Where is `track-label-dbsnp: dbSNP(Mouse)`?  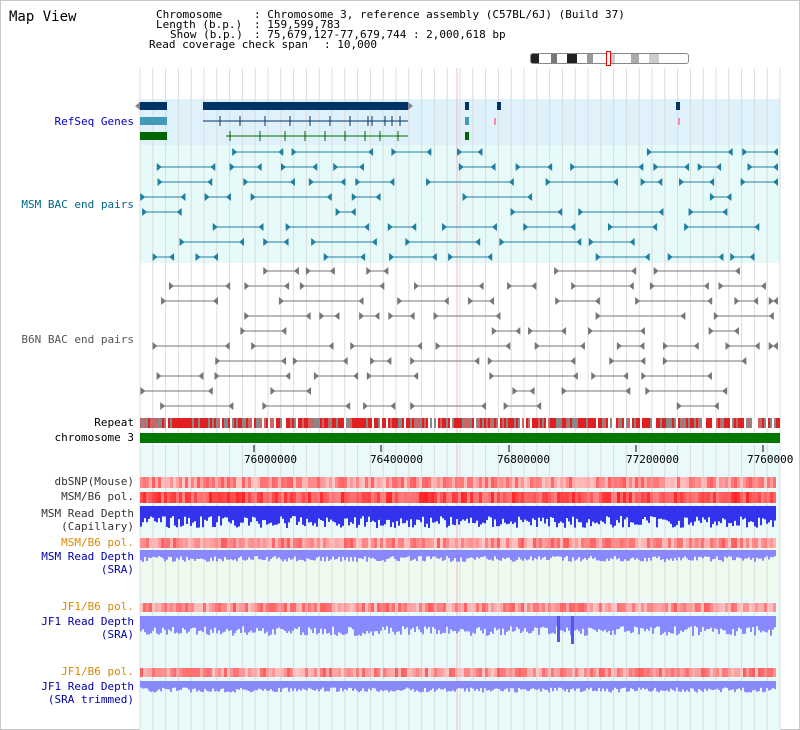
track-label-dbsnp: dbSNP(Mouse) is located at coordinates (94, 481).